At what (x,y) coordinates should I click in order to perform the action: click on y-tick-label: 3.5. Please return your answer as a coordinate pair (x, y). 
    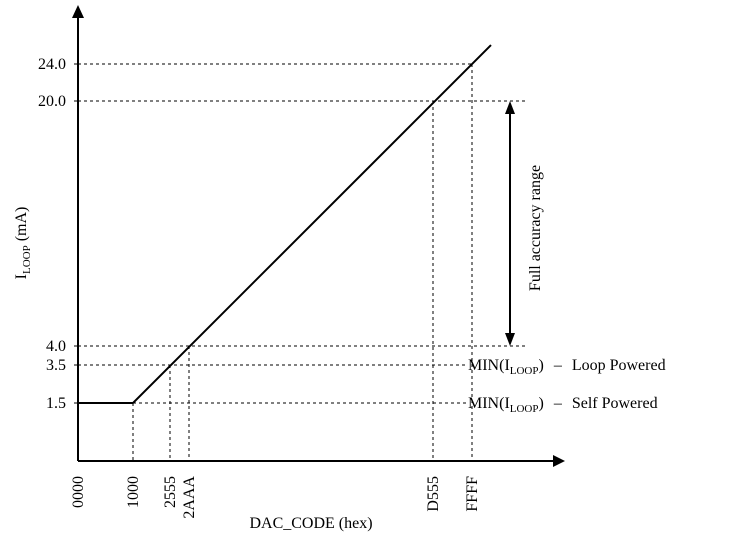
    Looking at the image, I should click on (56, 365).